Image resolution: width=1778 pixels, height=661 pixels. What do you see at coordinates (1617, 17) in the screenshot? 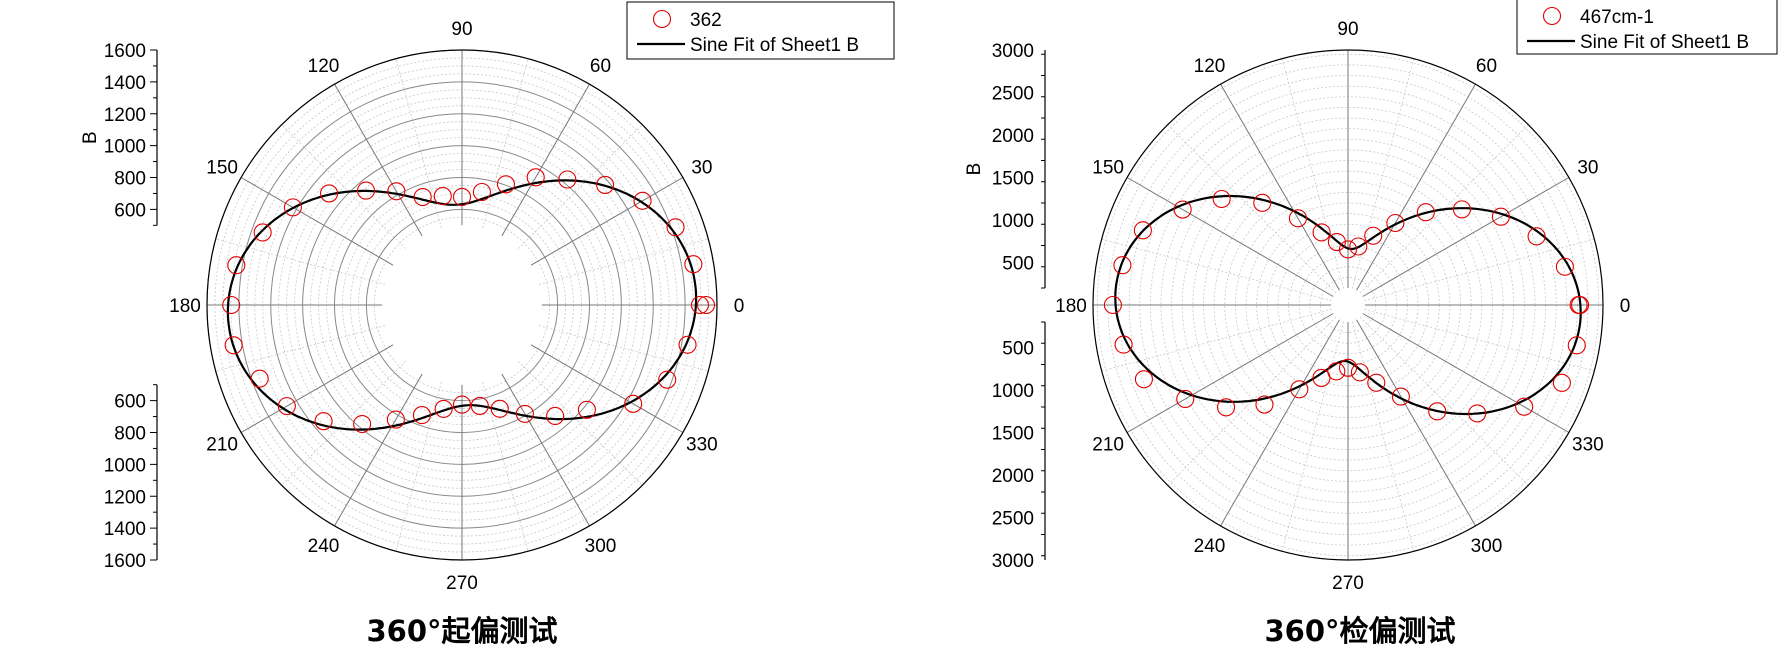
I see `legend-entry-label: 467cm-1` at bounding box center [1617, 17].